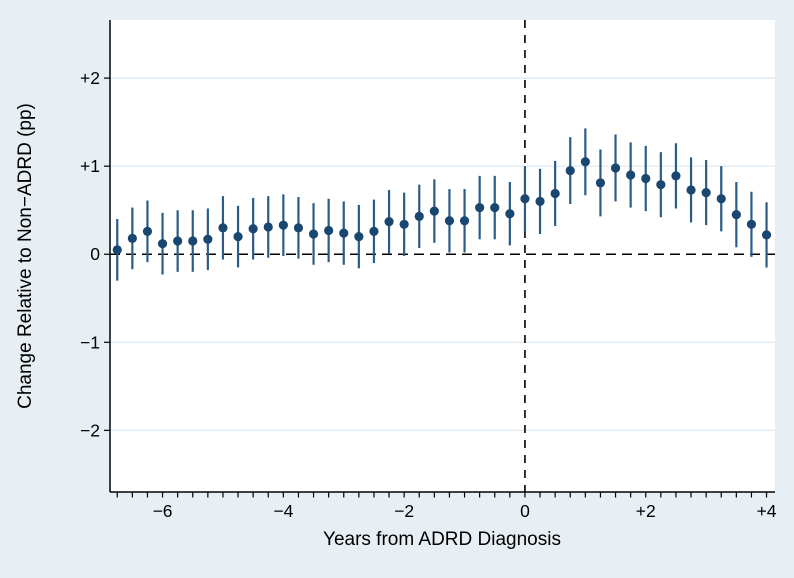  I want to click on x-tick-label: 0, so click(525, 511).